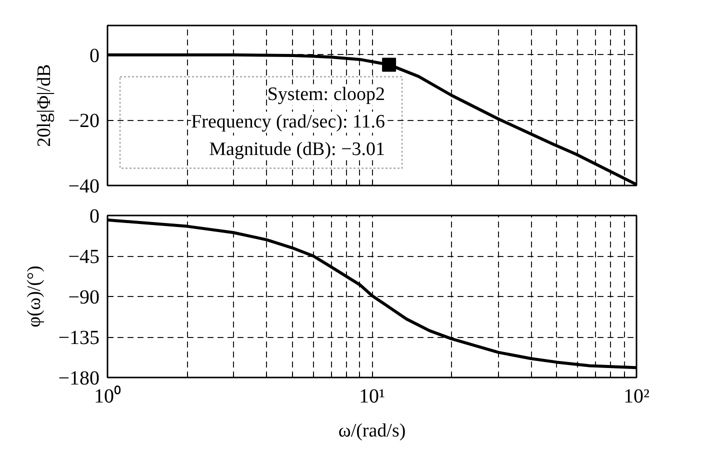 The width and height of the screenshot is (720, 450). I want to click on y-axis-title: φ(ω)/(°), so click(35, 297).